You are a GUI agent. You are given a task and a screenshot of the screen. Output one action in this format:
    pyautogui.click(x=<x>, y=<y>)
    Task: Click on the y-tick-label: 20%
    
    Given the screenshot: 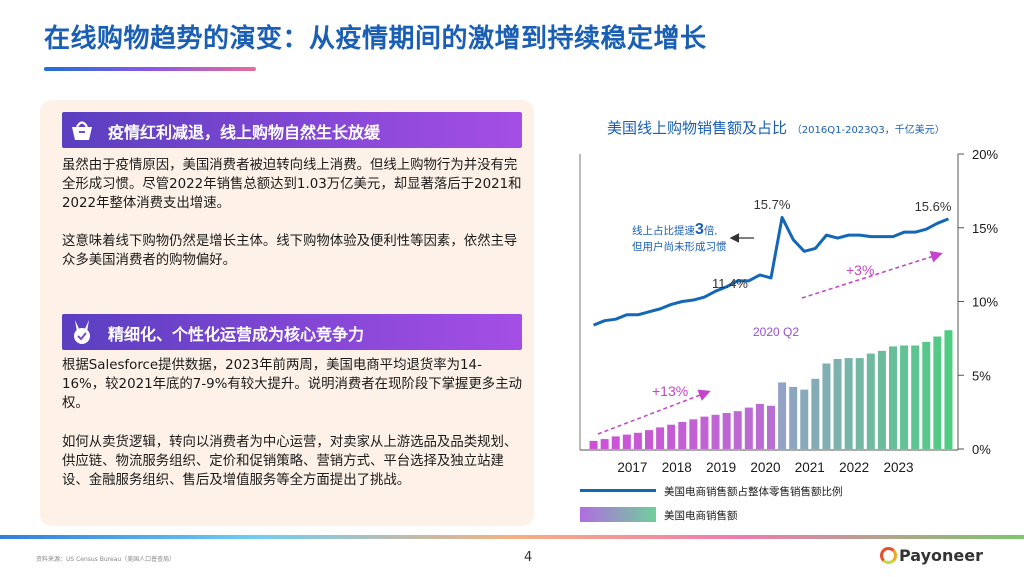 What is the action you would take?
    pyautogui.click(x=985, y=154)
    